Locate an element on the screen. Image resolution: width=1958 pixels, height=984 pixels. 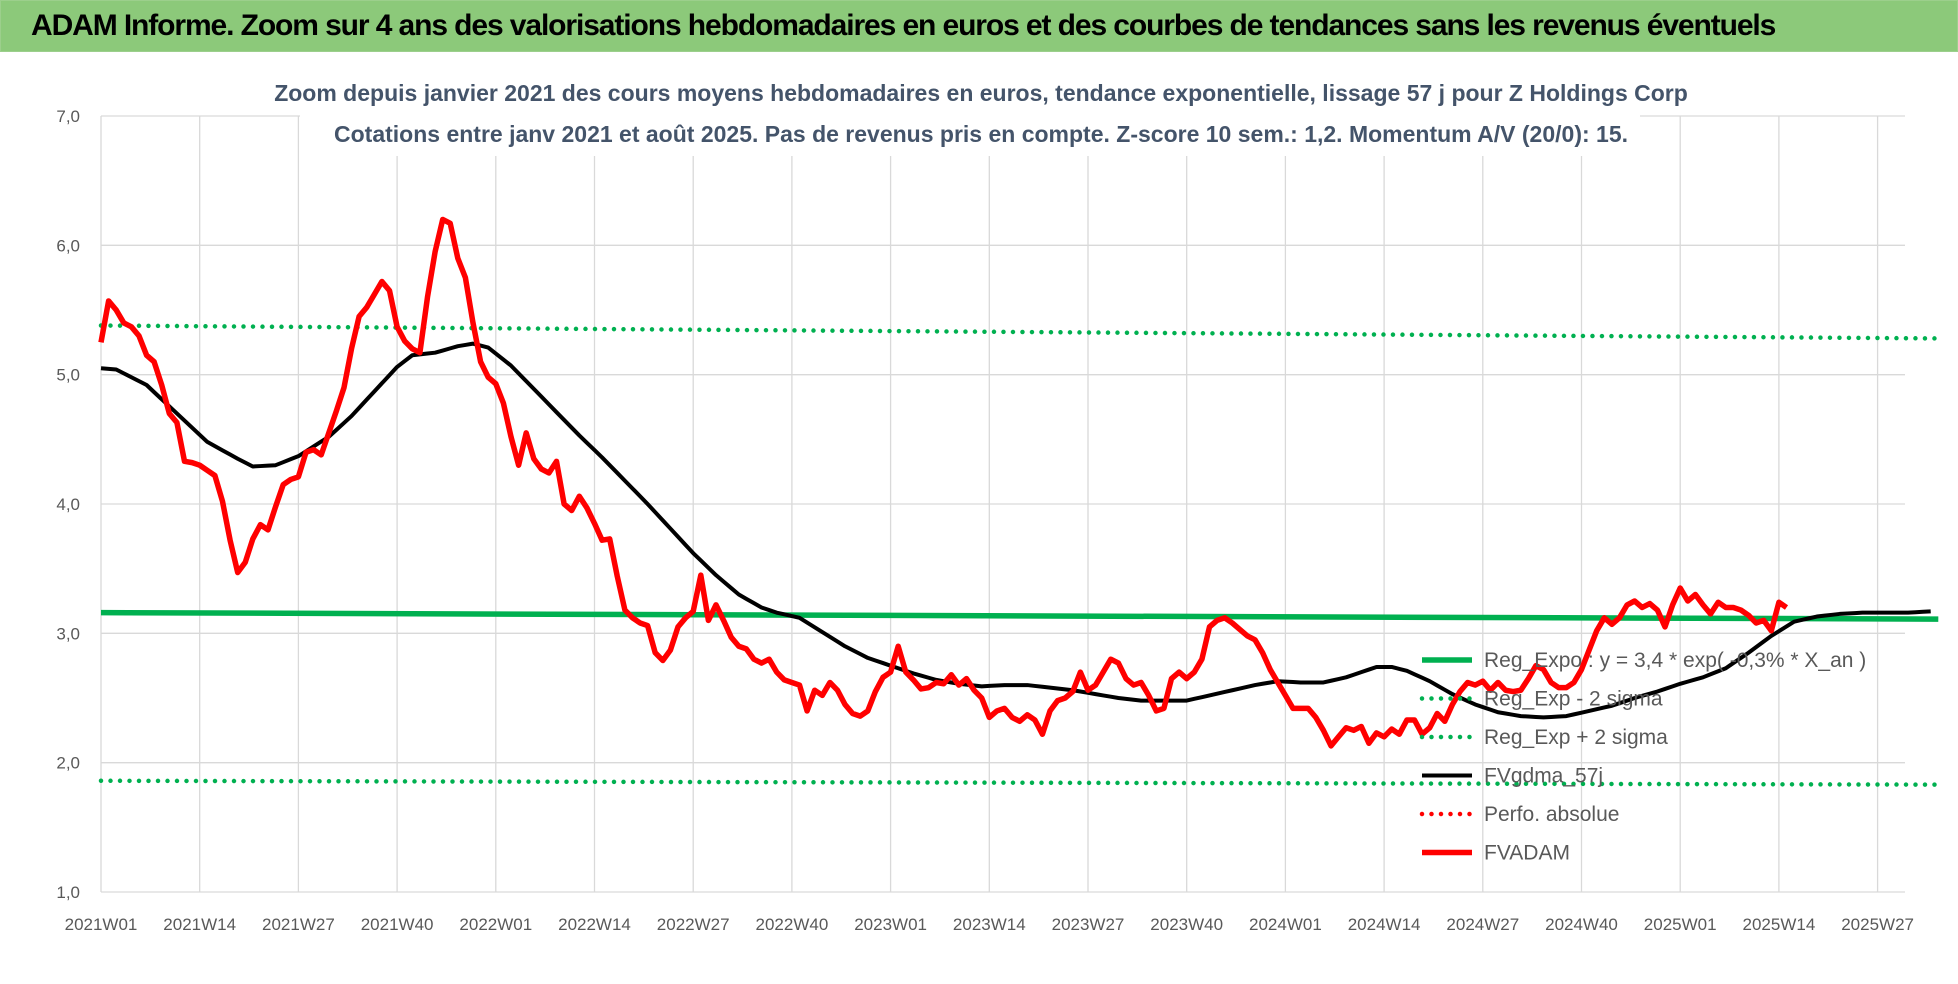
reg-exp-plus-2sigma-line is located at coordinates (1019, 332).